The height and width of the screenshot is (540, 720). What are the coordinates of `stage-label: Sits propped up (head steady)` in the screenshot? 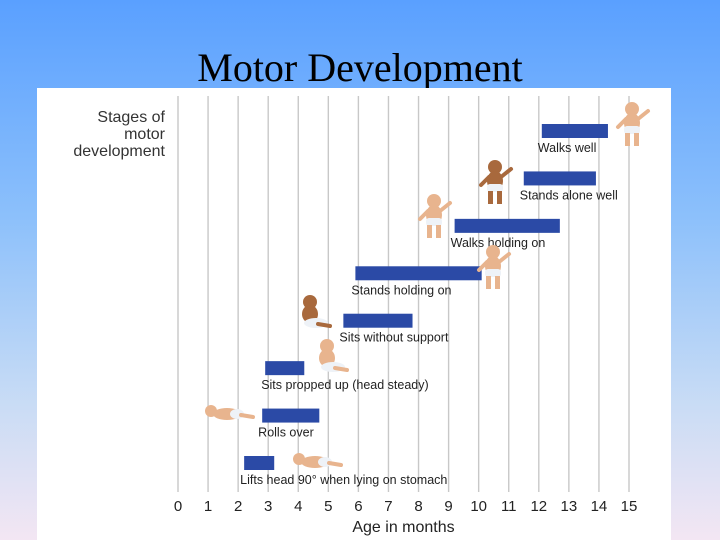 It's located at (344, 385).